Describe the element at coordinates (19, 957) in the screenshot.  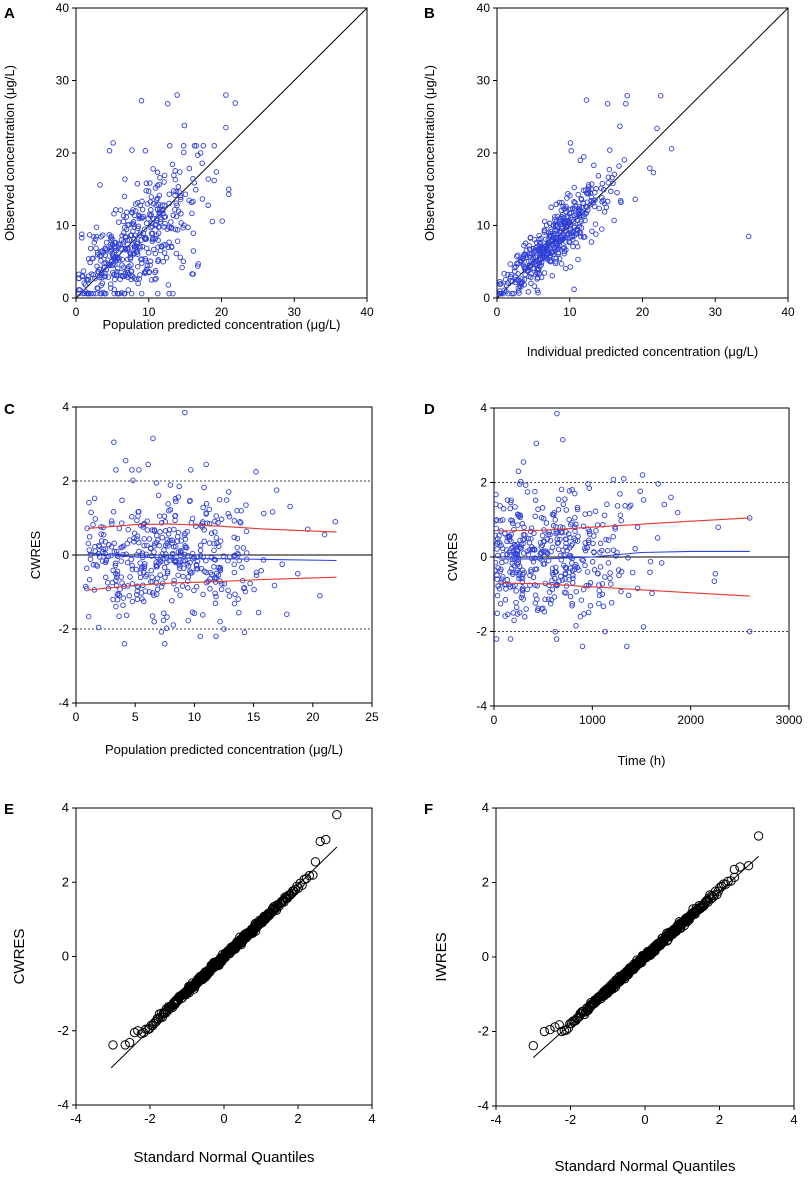
I see `y-axis-title: CWRES` at that location.